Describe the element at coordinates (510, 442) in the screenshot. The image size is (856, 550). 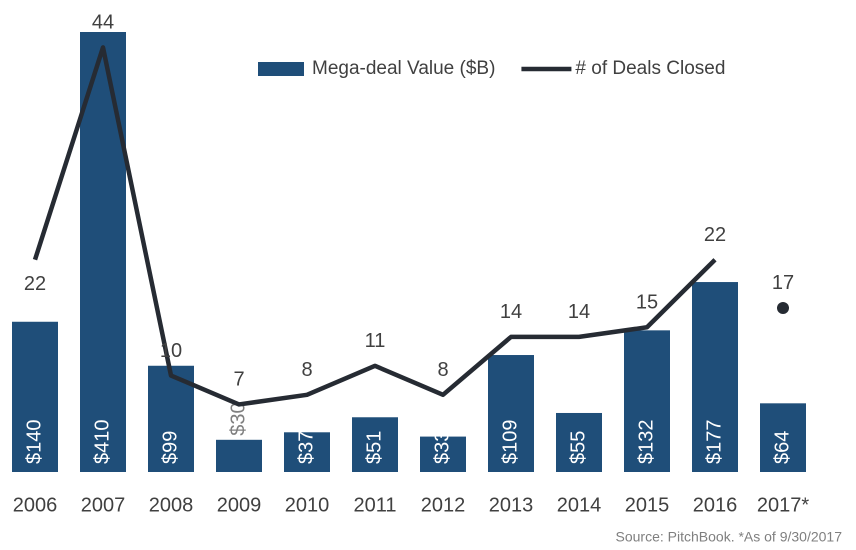
I see `bar-value-label: $109` at that location.